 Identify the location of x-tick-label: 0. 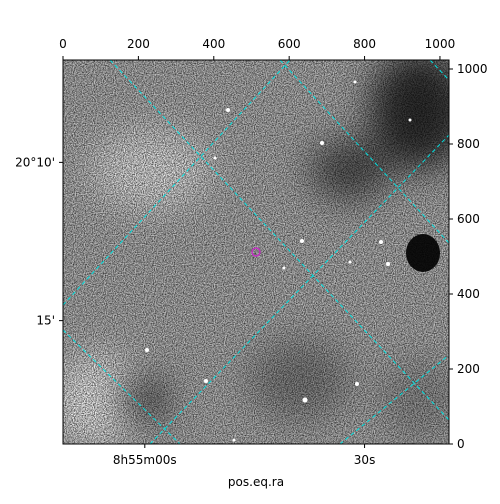
(63, 44).